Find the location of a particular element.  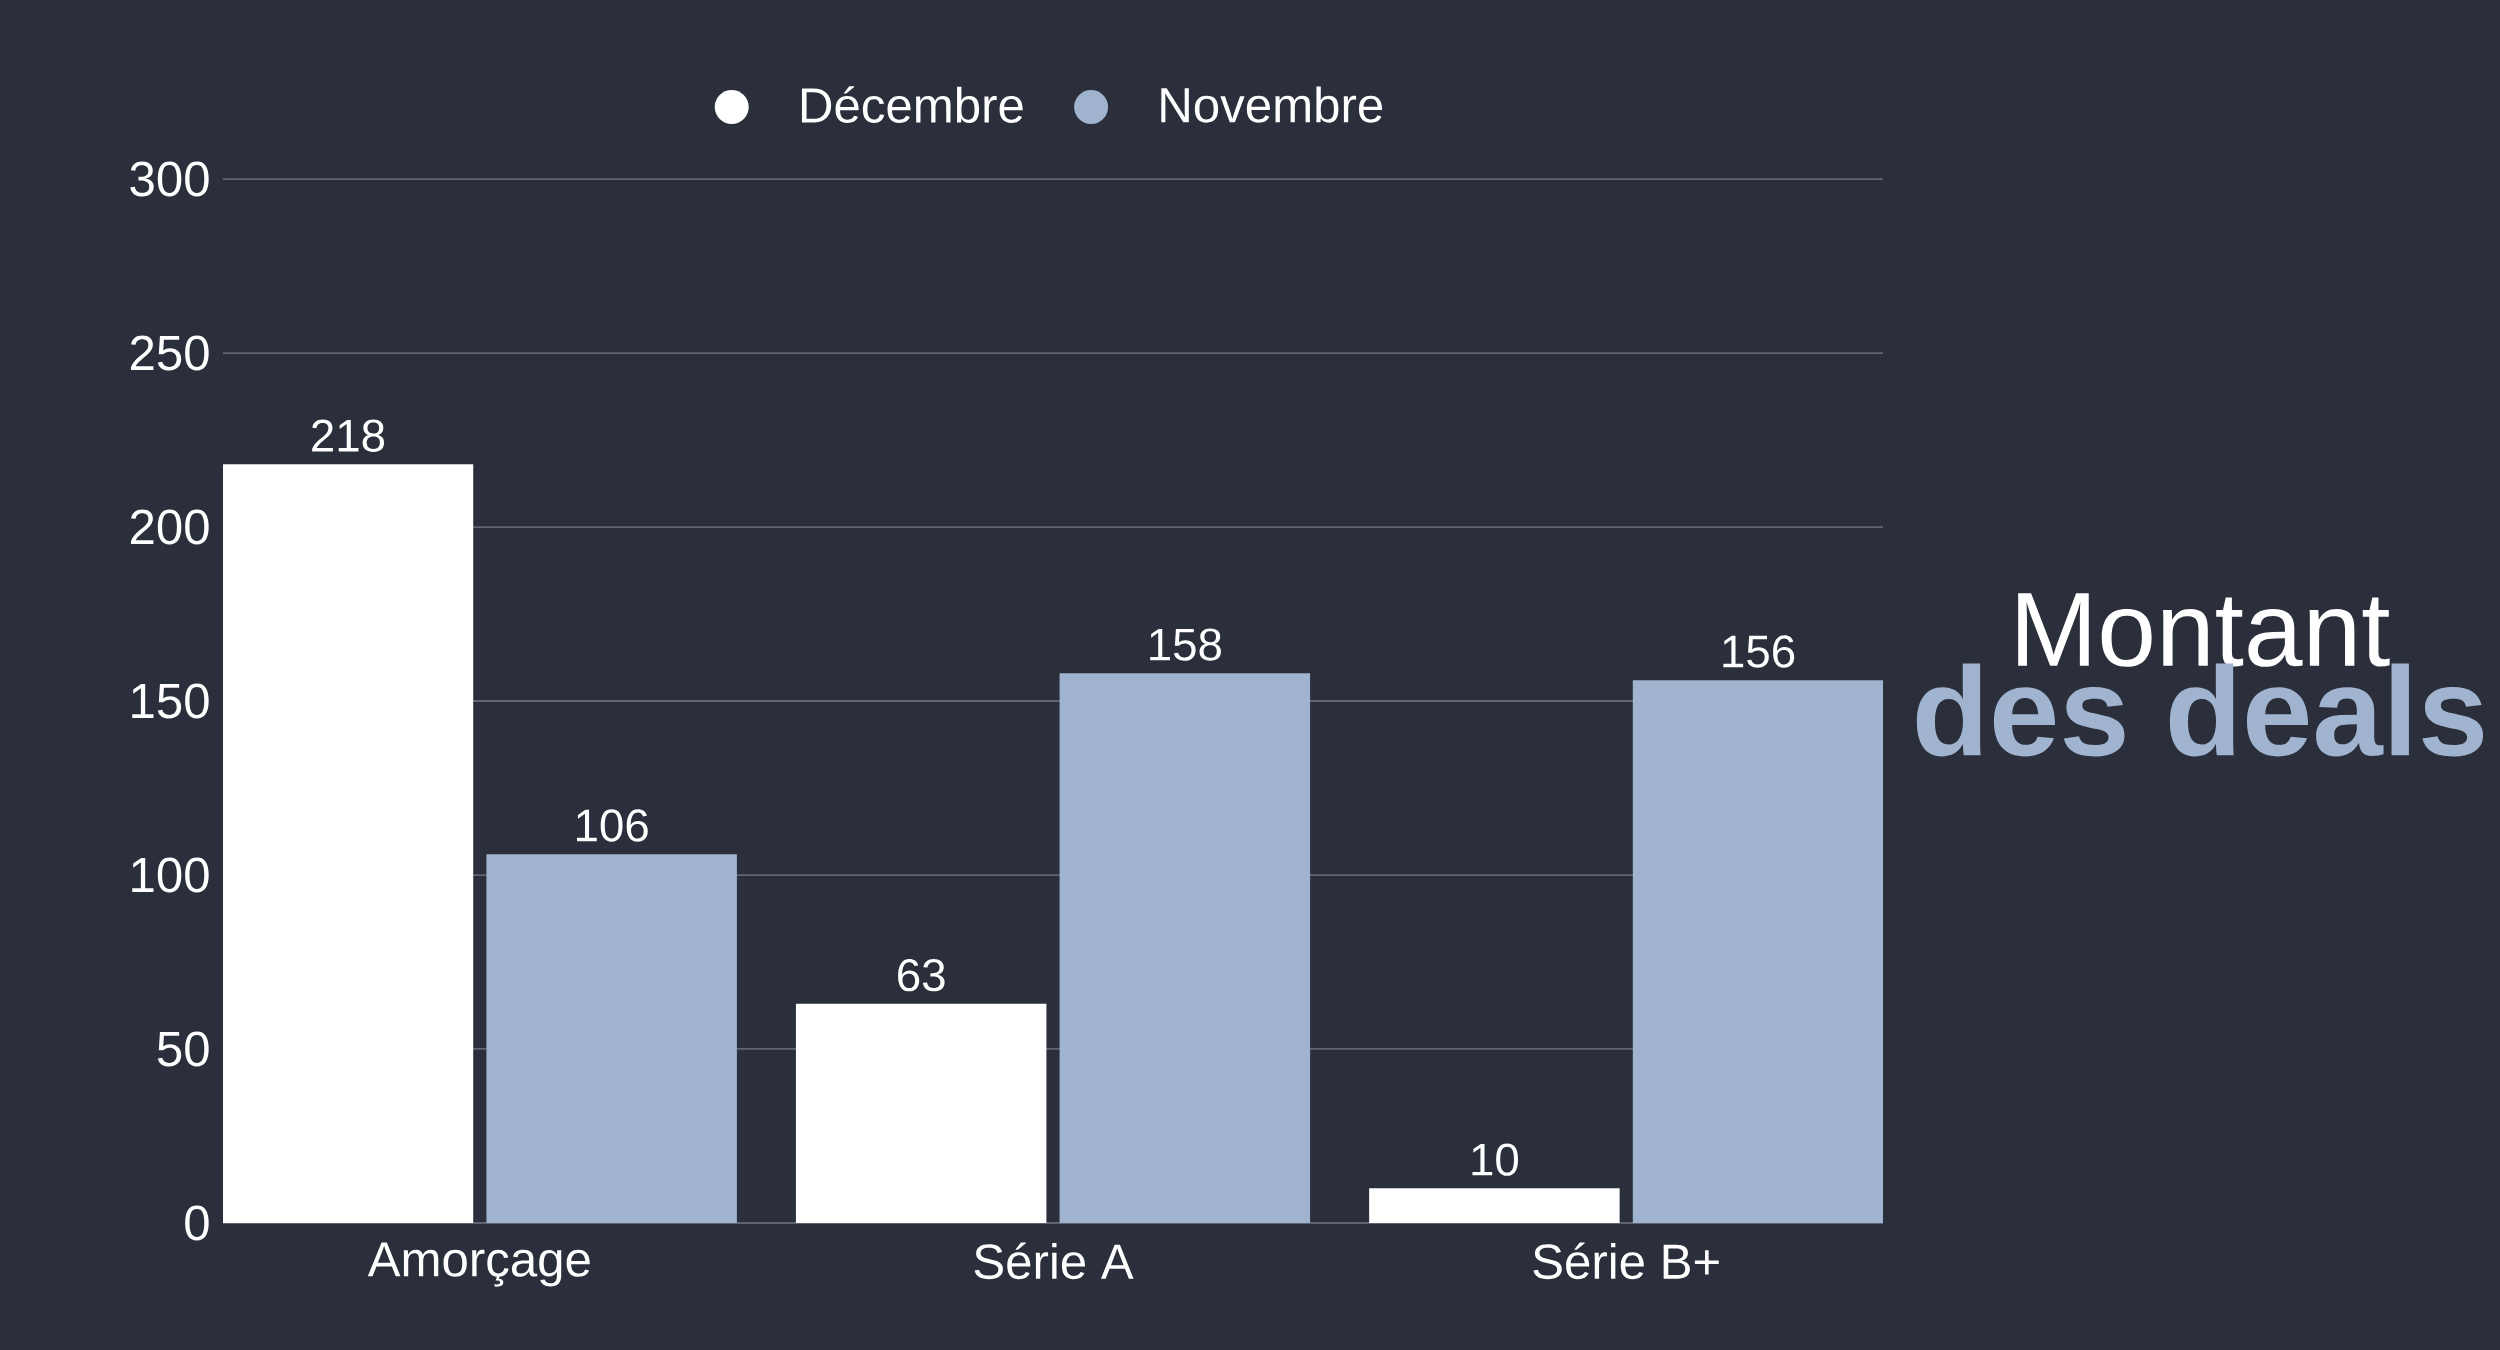

legend-label: Novembre is located at coordinates (1272, 104).